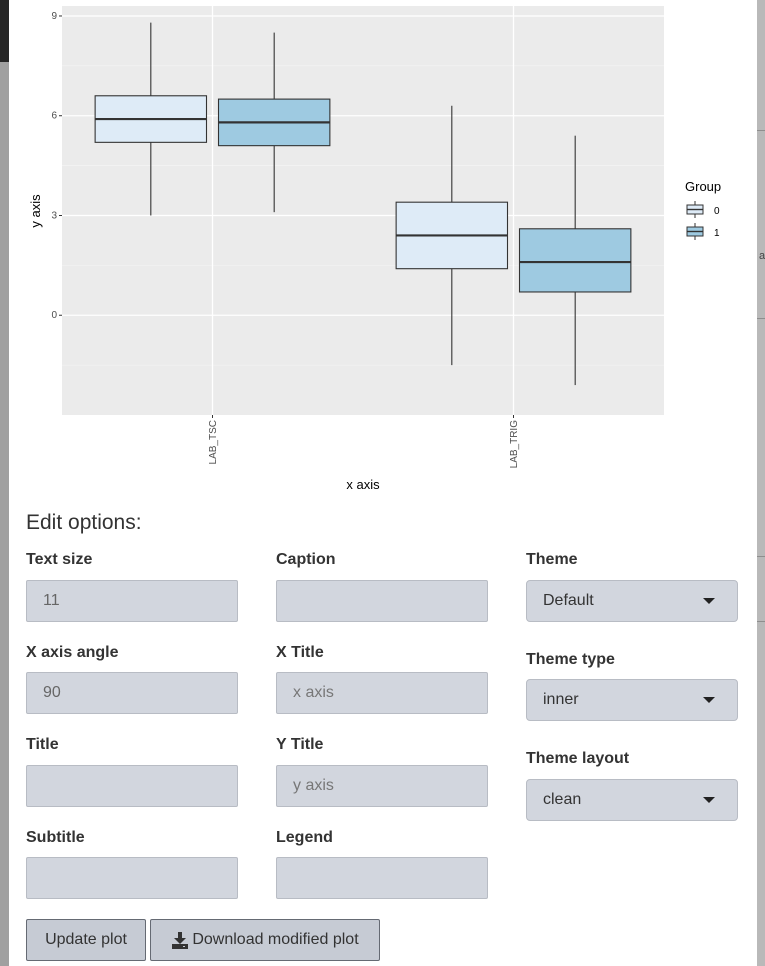 The height and width of the screenshot is (966, 765). What do you see at coordinates (568, 600) in the screenshot?
I see `theme-select-value: Default` at bounding box center [568, 600].